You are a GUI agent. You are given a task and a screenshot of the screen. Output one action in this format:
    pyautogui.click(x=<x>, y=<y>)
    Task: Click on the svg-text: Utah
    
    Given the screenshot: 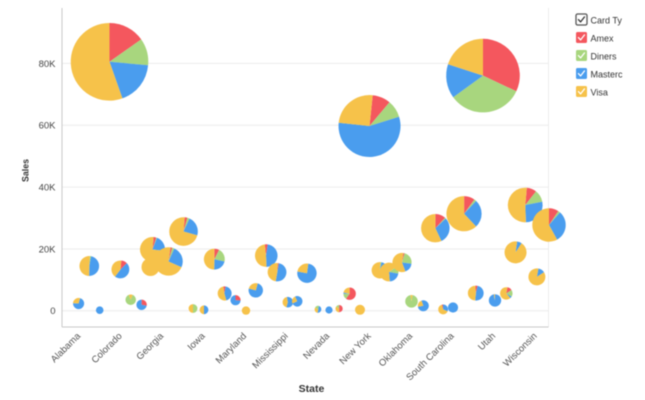 What is the action you would take?
    pyautogui.click(x=487, y=342)
    